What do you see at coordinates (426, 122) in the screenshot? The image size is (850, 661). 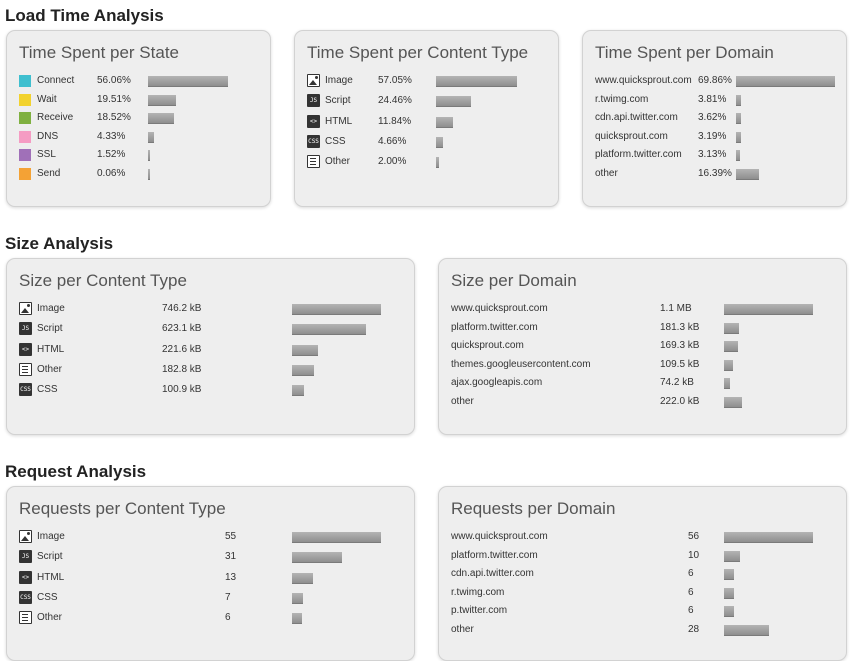 I see `list-item: <> HTML 11.84%` at bounding box center [426, 122].